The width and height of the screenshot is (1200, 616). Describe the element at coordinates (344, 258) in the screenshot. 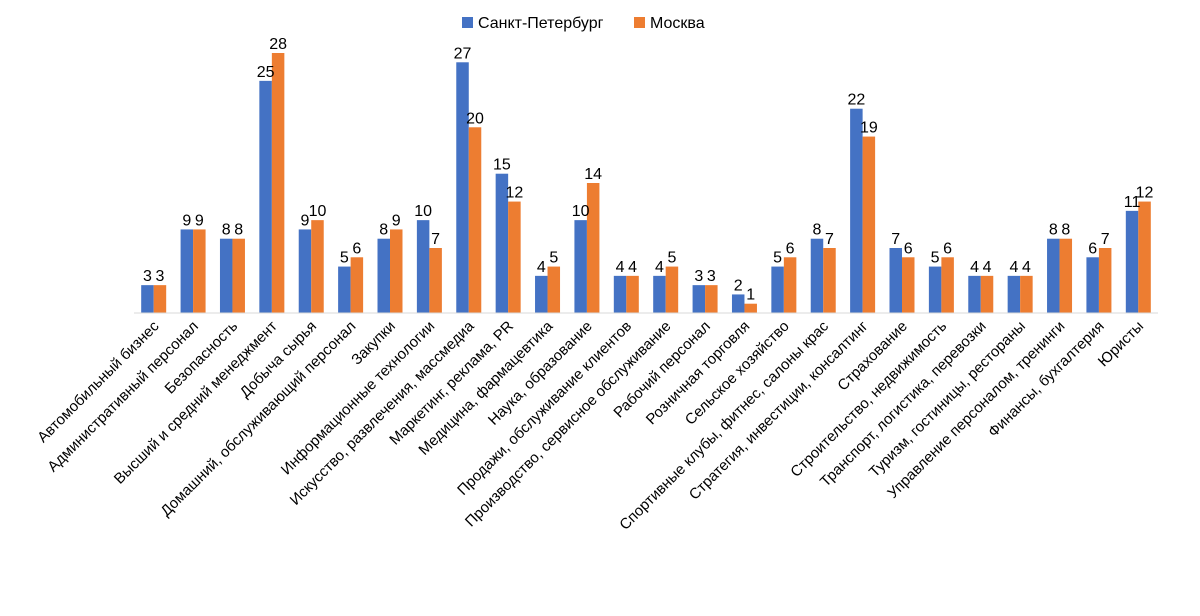

I see `data-label-spb-5: 5` at that location.